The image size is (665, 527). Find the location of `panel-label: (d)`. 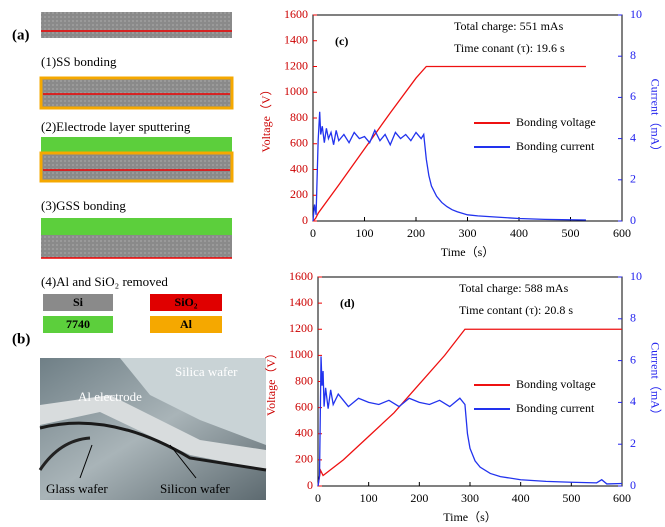

panel-label: (d) is located at coordinates (347, 303).